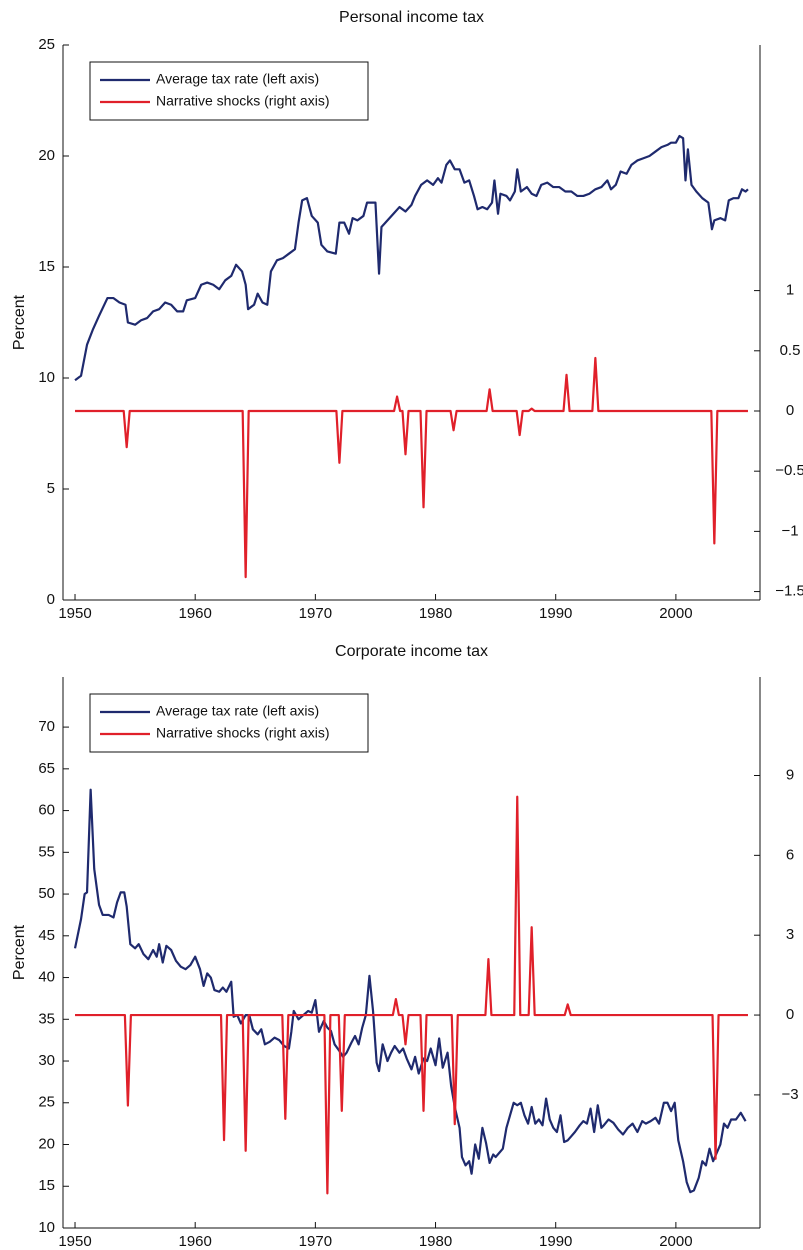 Image resolution: width=803 pixels, height=1250 pixels. Describe the element at coordinates (790, 290) in the screenshot. I see `y2-tick-label: 1` at that location.